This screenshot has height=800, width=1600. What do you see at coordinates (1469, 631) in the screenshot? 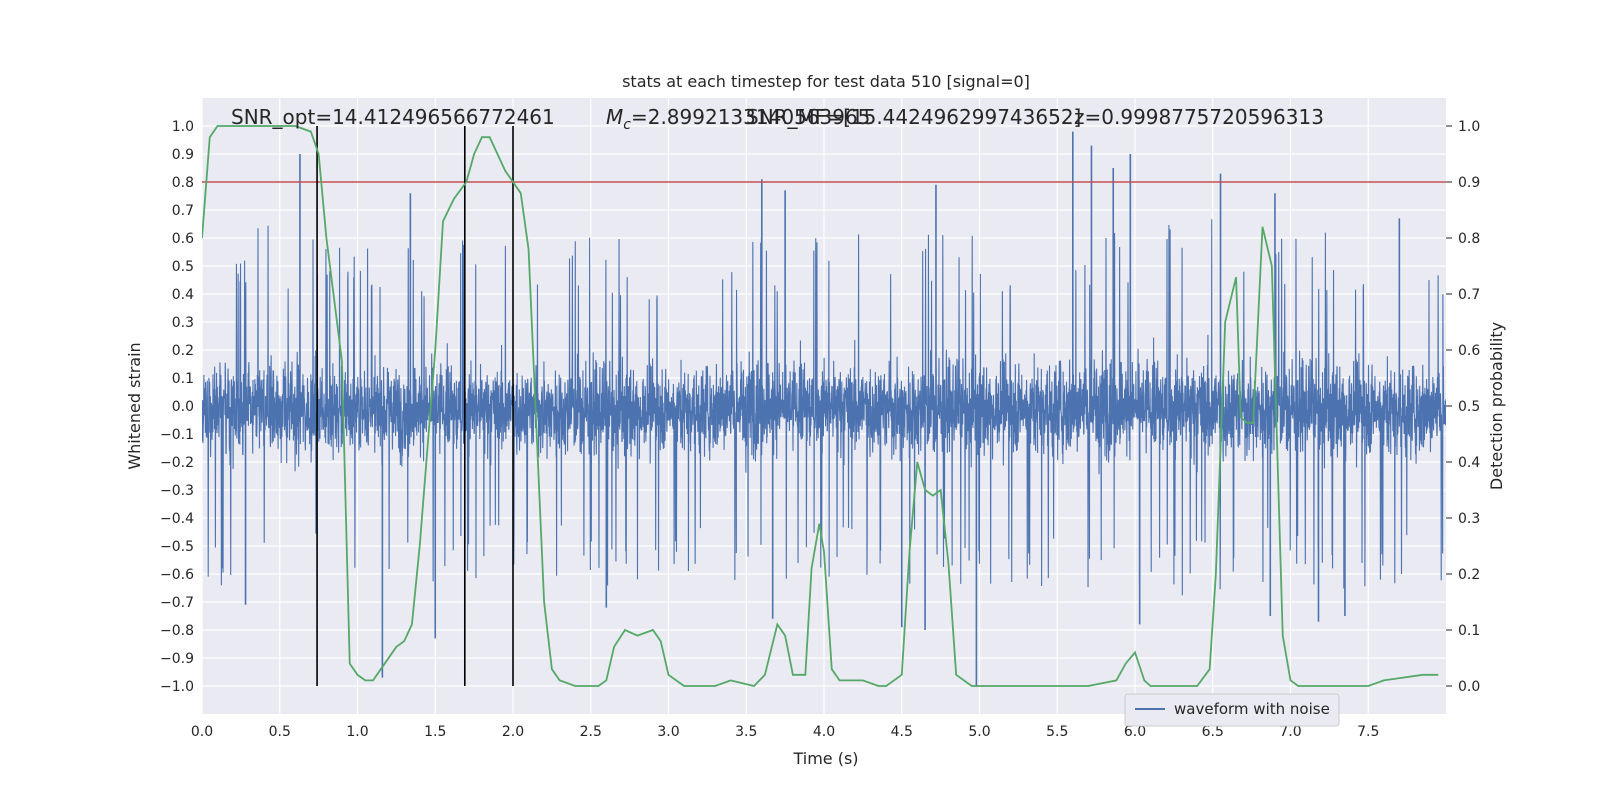
I see `y2-tick-label: 0.1` at bounding box center [1469, 631].